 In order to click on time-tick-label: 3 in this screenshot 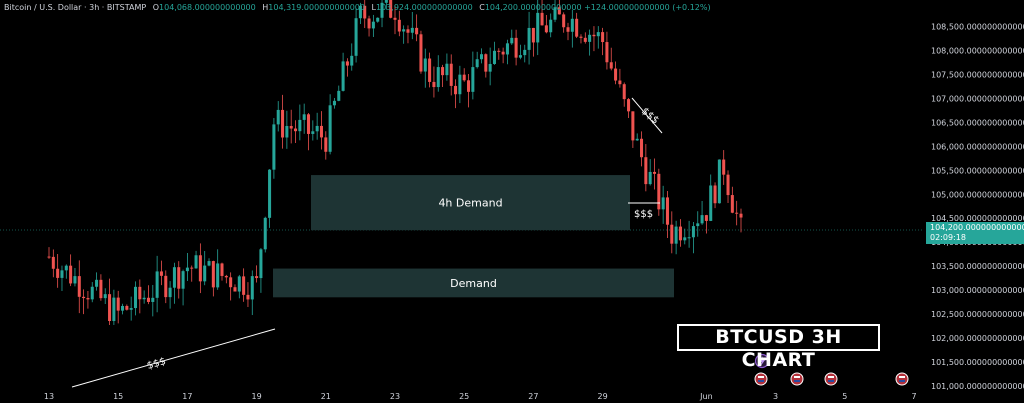, I will do `click(775, 396)`.